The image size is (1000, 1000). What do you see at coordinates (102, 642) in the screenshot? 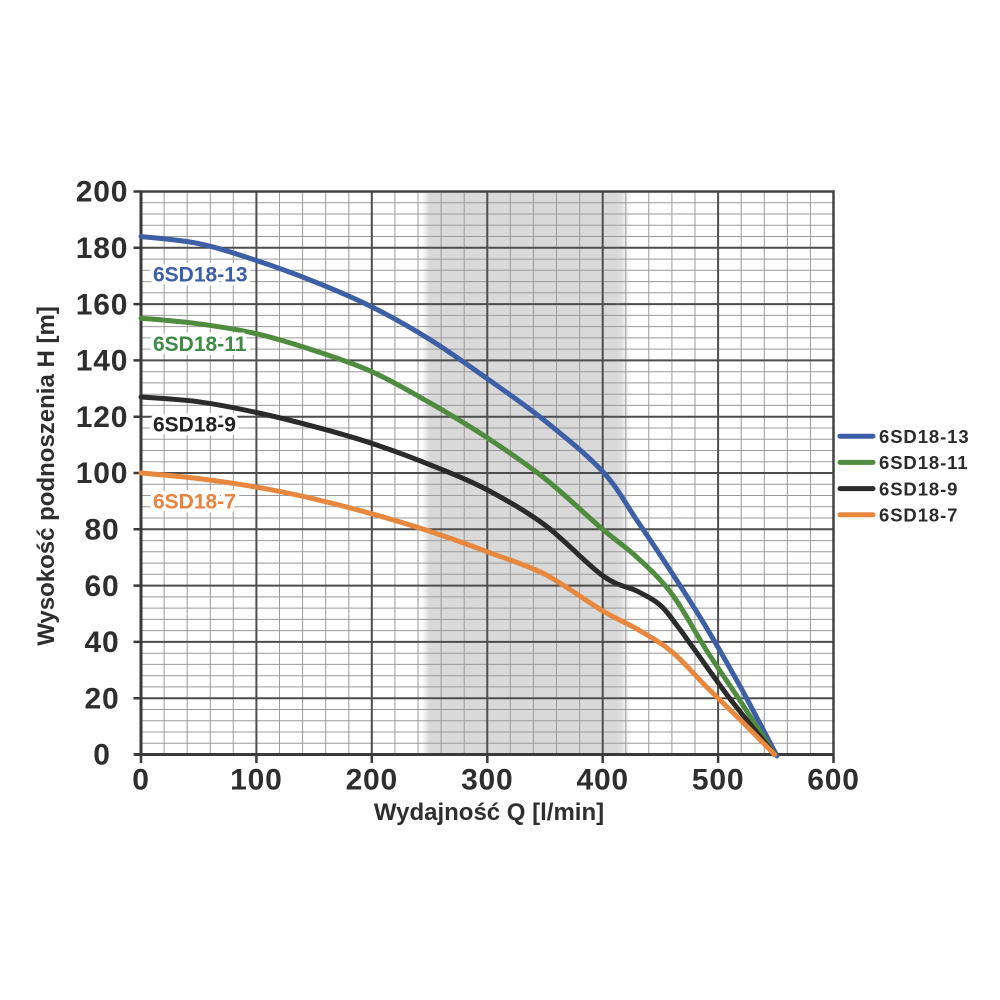
I see `svg-text: 40` at bounding box center [102, 642].